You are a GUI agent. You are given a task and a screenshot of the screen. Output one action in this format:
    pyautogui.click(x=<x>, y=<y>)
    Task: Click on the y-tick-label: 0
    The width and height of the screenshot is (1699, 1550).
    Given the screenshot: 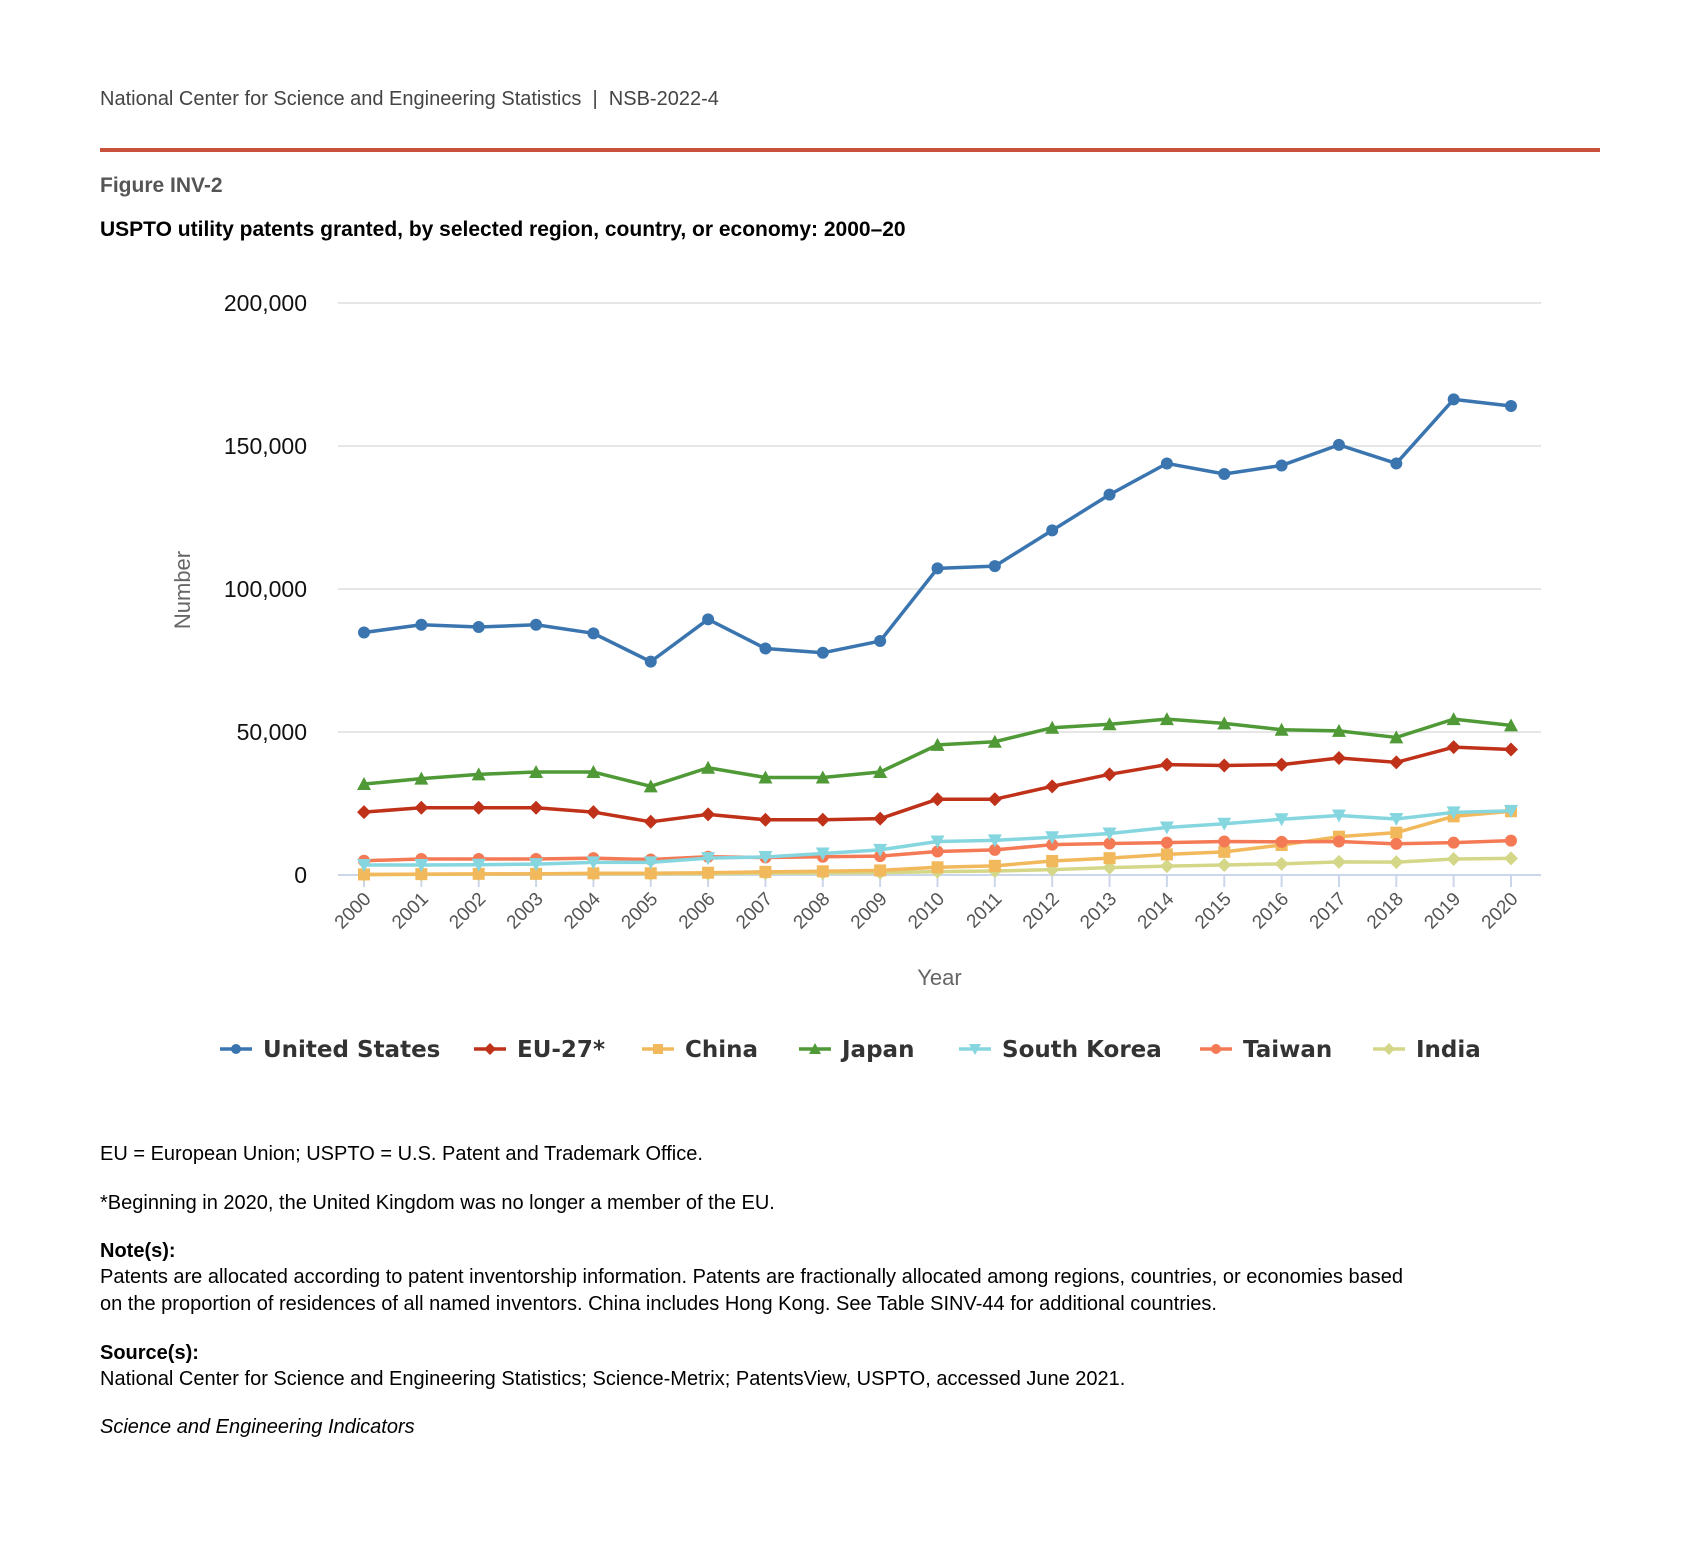 What is the action you would take?
    pyautogui.click(x=300, y=875)
    